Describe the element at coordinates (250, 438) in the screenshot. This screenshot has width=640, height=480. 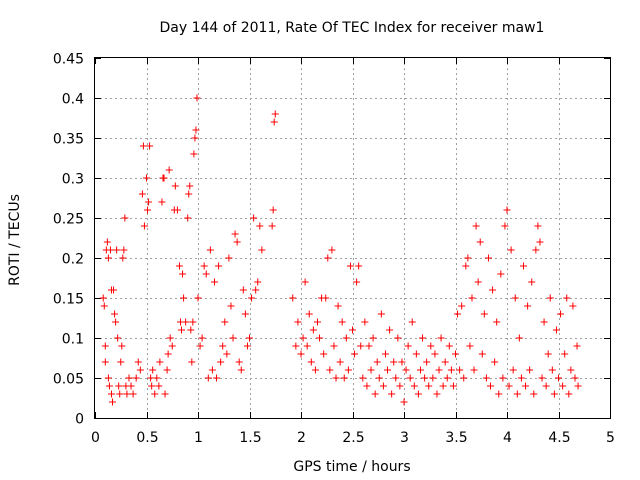
I see `x-tick-label: 1.5` at that location.